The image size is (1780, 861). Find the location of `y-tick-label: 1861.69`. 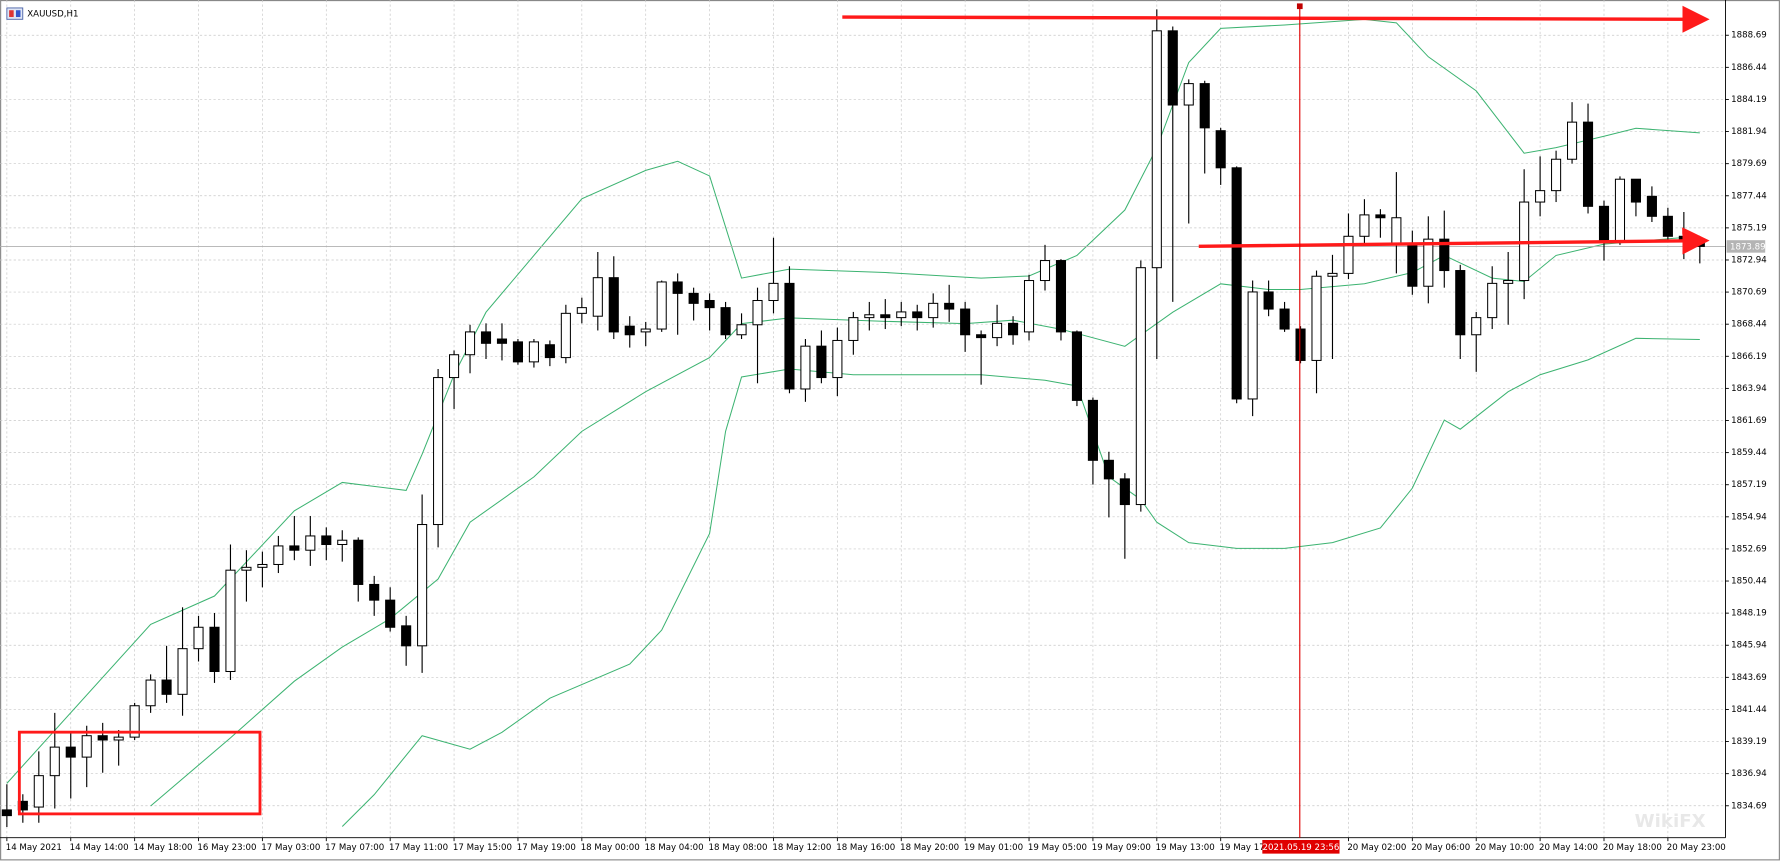

y-tick-label: 1861.69 is located at coordinates (1749, 421).